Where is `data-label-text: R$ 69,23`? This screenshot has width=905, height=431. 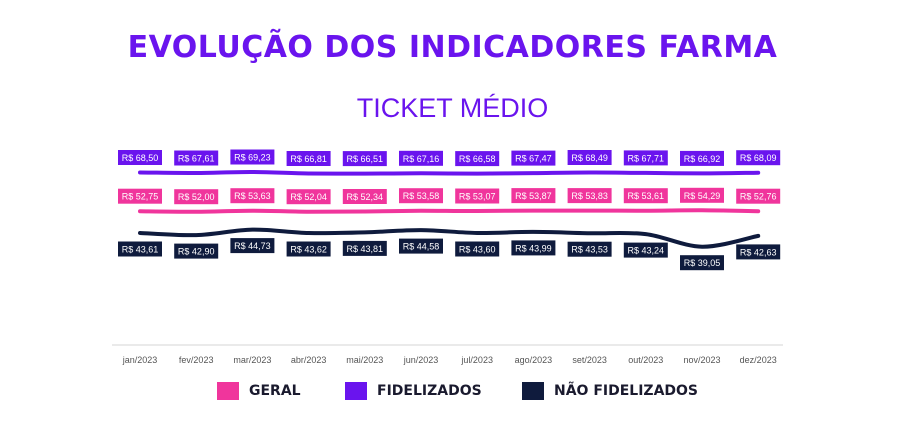 data-label-text: R$ 69,23 is located at coordinates (252, 158).